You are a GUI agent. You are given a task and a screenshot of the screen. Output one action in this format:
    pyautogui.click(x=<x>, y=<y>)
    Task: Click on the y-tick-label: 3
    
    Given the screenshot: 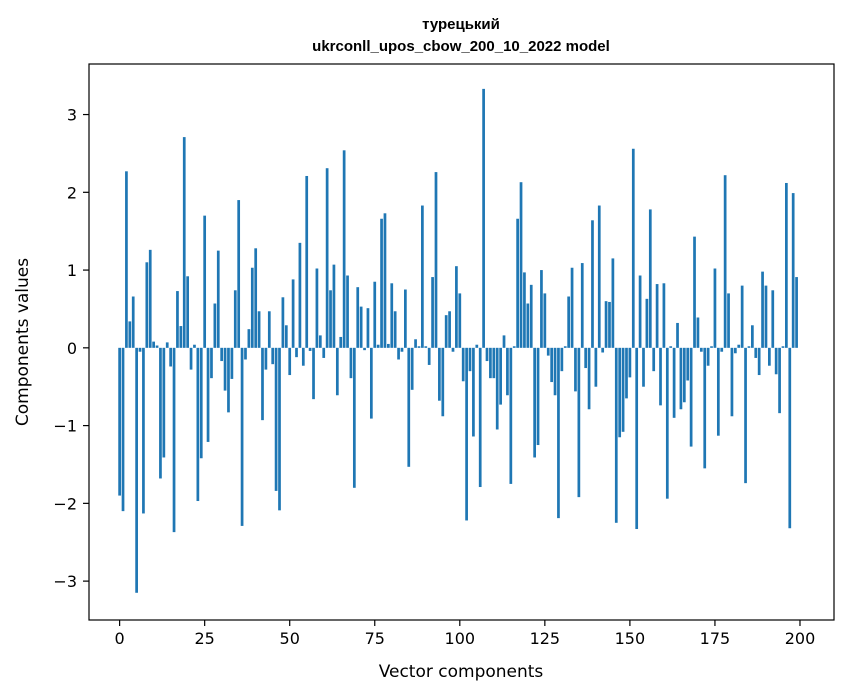 What is the action you would take?
    pyautogui.click(x=72, y=115)
    